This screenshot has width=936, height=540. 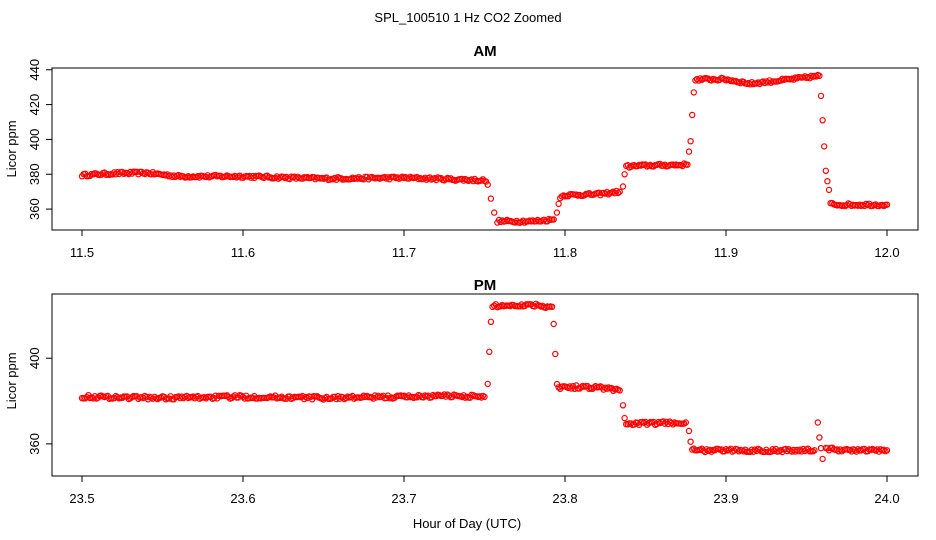 I want to click on panel-title: AM, so click(x=484, y=51).